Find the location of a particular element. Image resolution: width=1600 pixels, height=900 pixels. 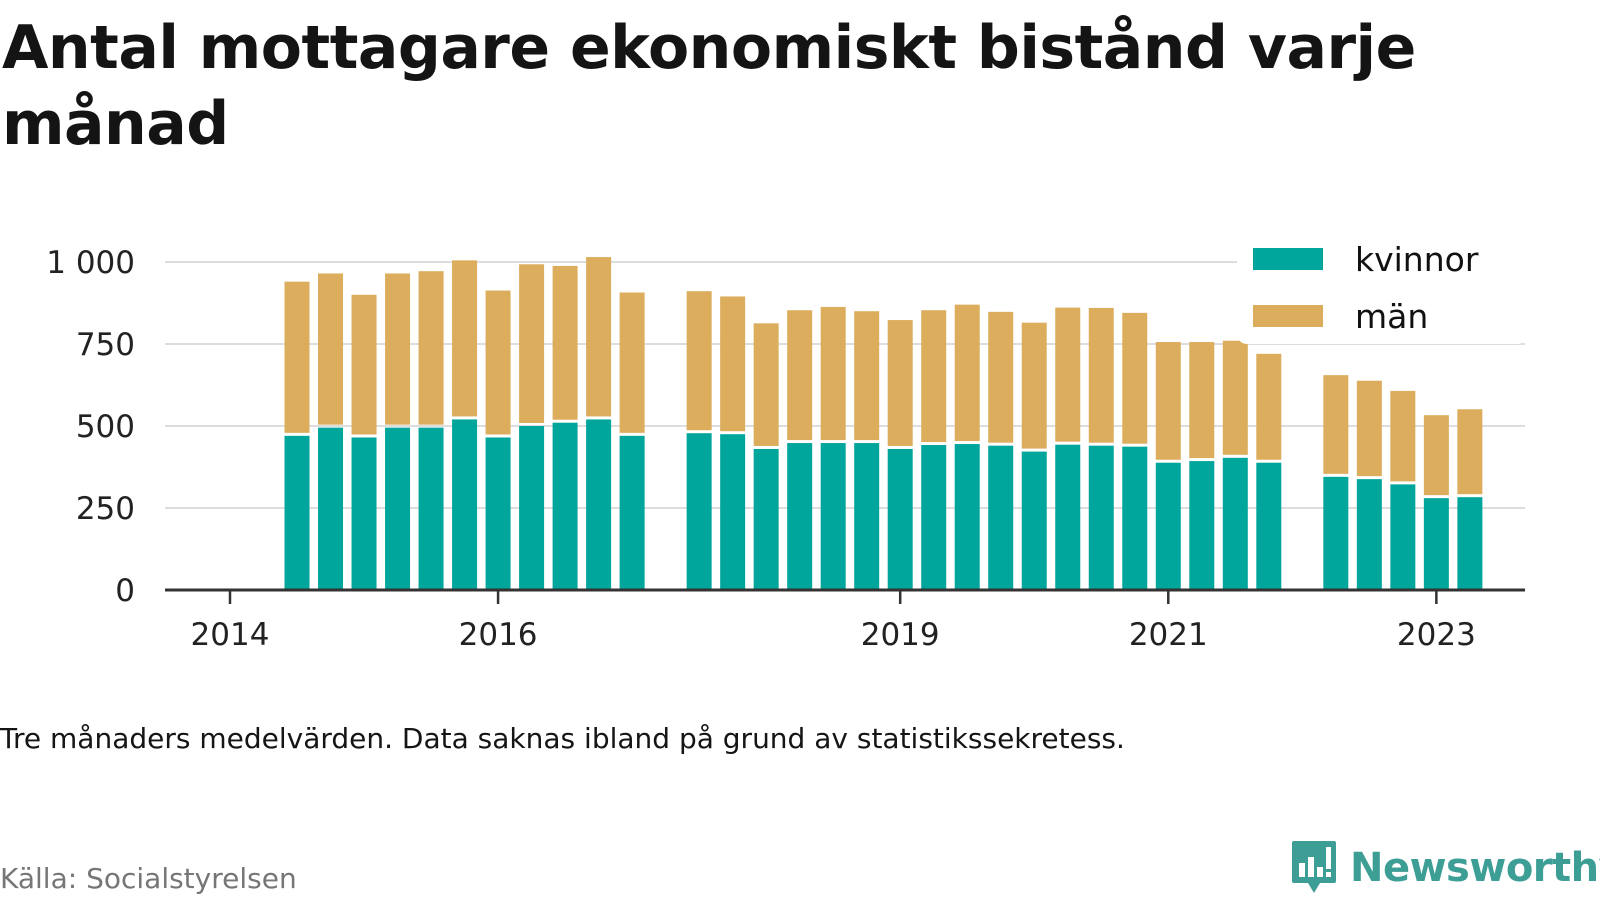

x-tick-label: 2023 is located at coordinates (1436, 635).